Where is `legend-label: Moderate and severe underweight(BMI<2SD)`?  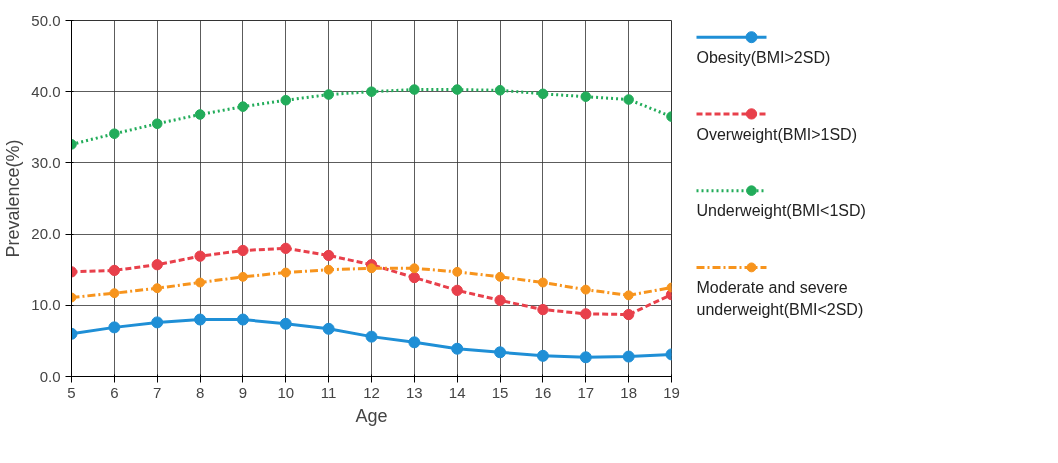
legend-label: Moderate and severe underweight(BMI<2SD) is located at coordinates (780, 299).